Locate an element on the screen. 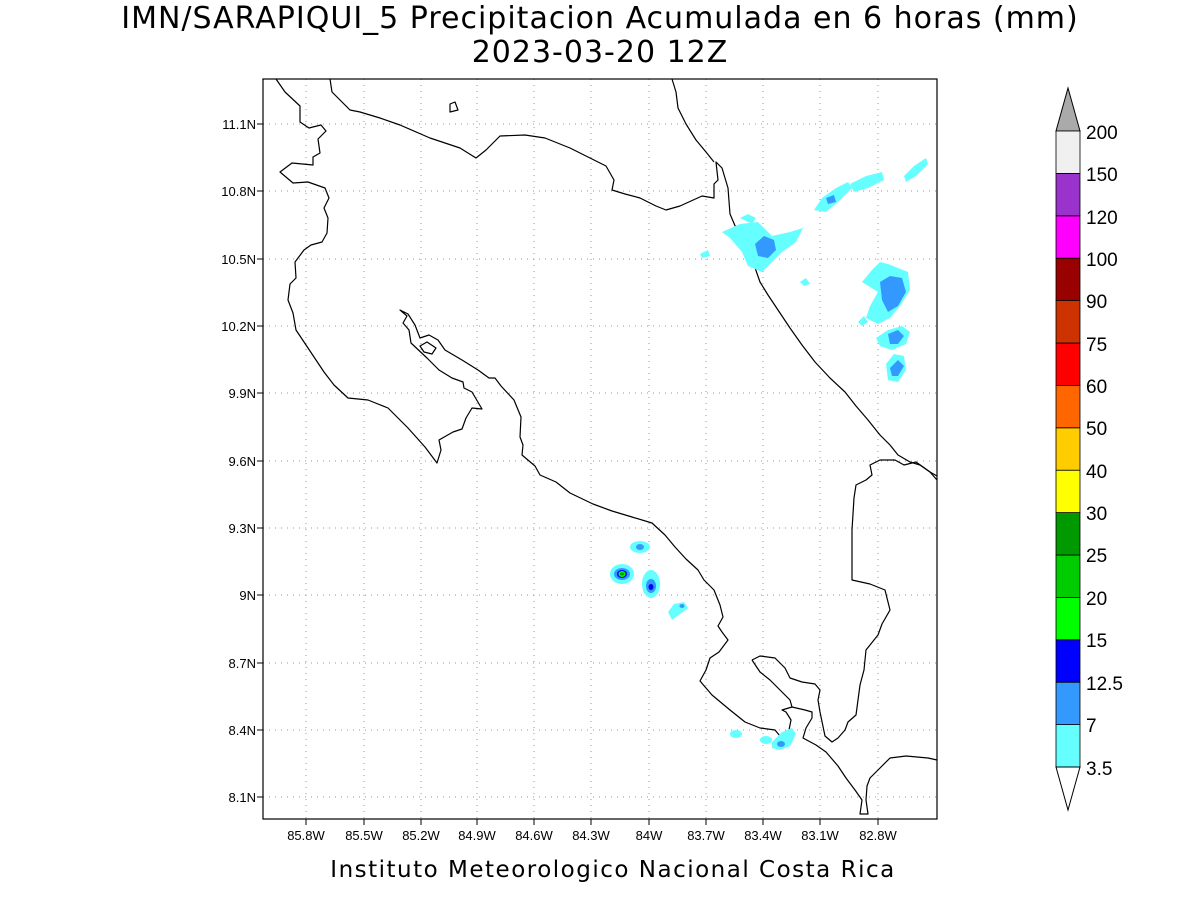  nicaragua-north-coast is located at coordinates (693, 120).